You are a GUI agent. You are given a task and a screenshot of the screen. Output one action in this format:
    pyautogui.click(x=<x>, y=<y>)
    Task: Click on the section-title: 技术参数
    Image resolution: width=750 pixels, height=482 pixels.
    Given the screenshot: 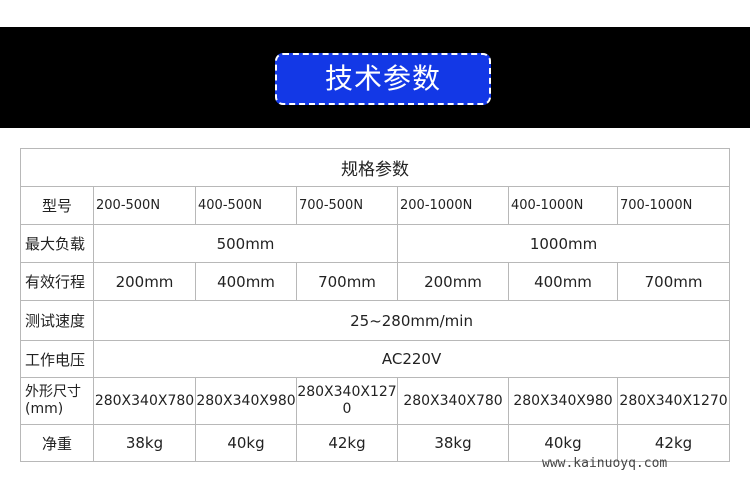 What is the action you would take?
    pyautogui.click(x=383, y=79)
    